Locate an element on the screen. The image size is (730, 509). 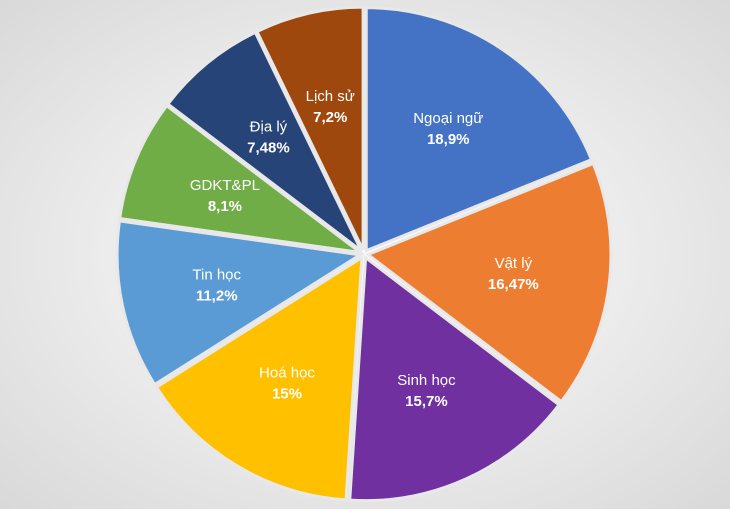
slice-category: Ngoại ngữ is located at coordinates (448, 118).